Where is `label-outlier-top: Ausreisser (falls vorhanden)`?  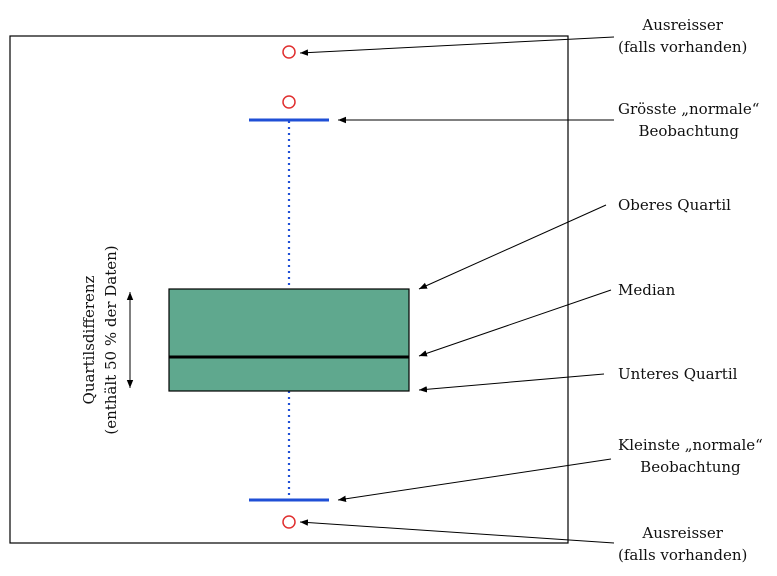
label-outlier-top: Ausreisser (falls vorhanden) is located at coordinates (682, 36).